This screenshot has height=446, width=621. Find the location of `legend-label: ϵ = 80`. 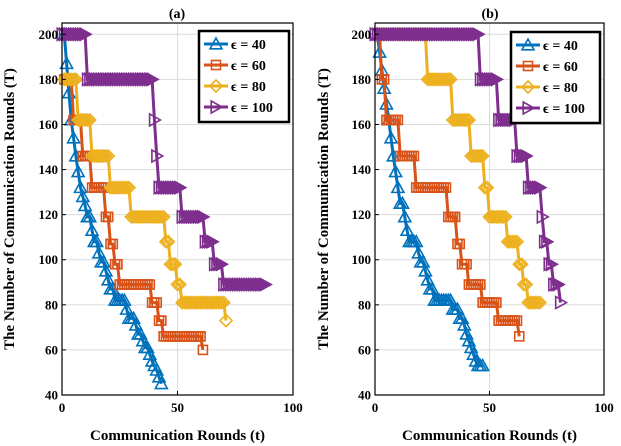

legend-label: ϵ = 80 is located at coordinates (560, 88).